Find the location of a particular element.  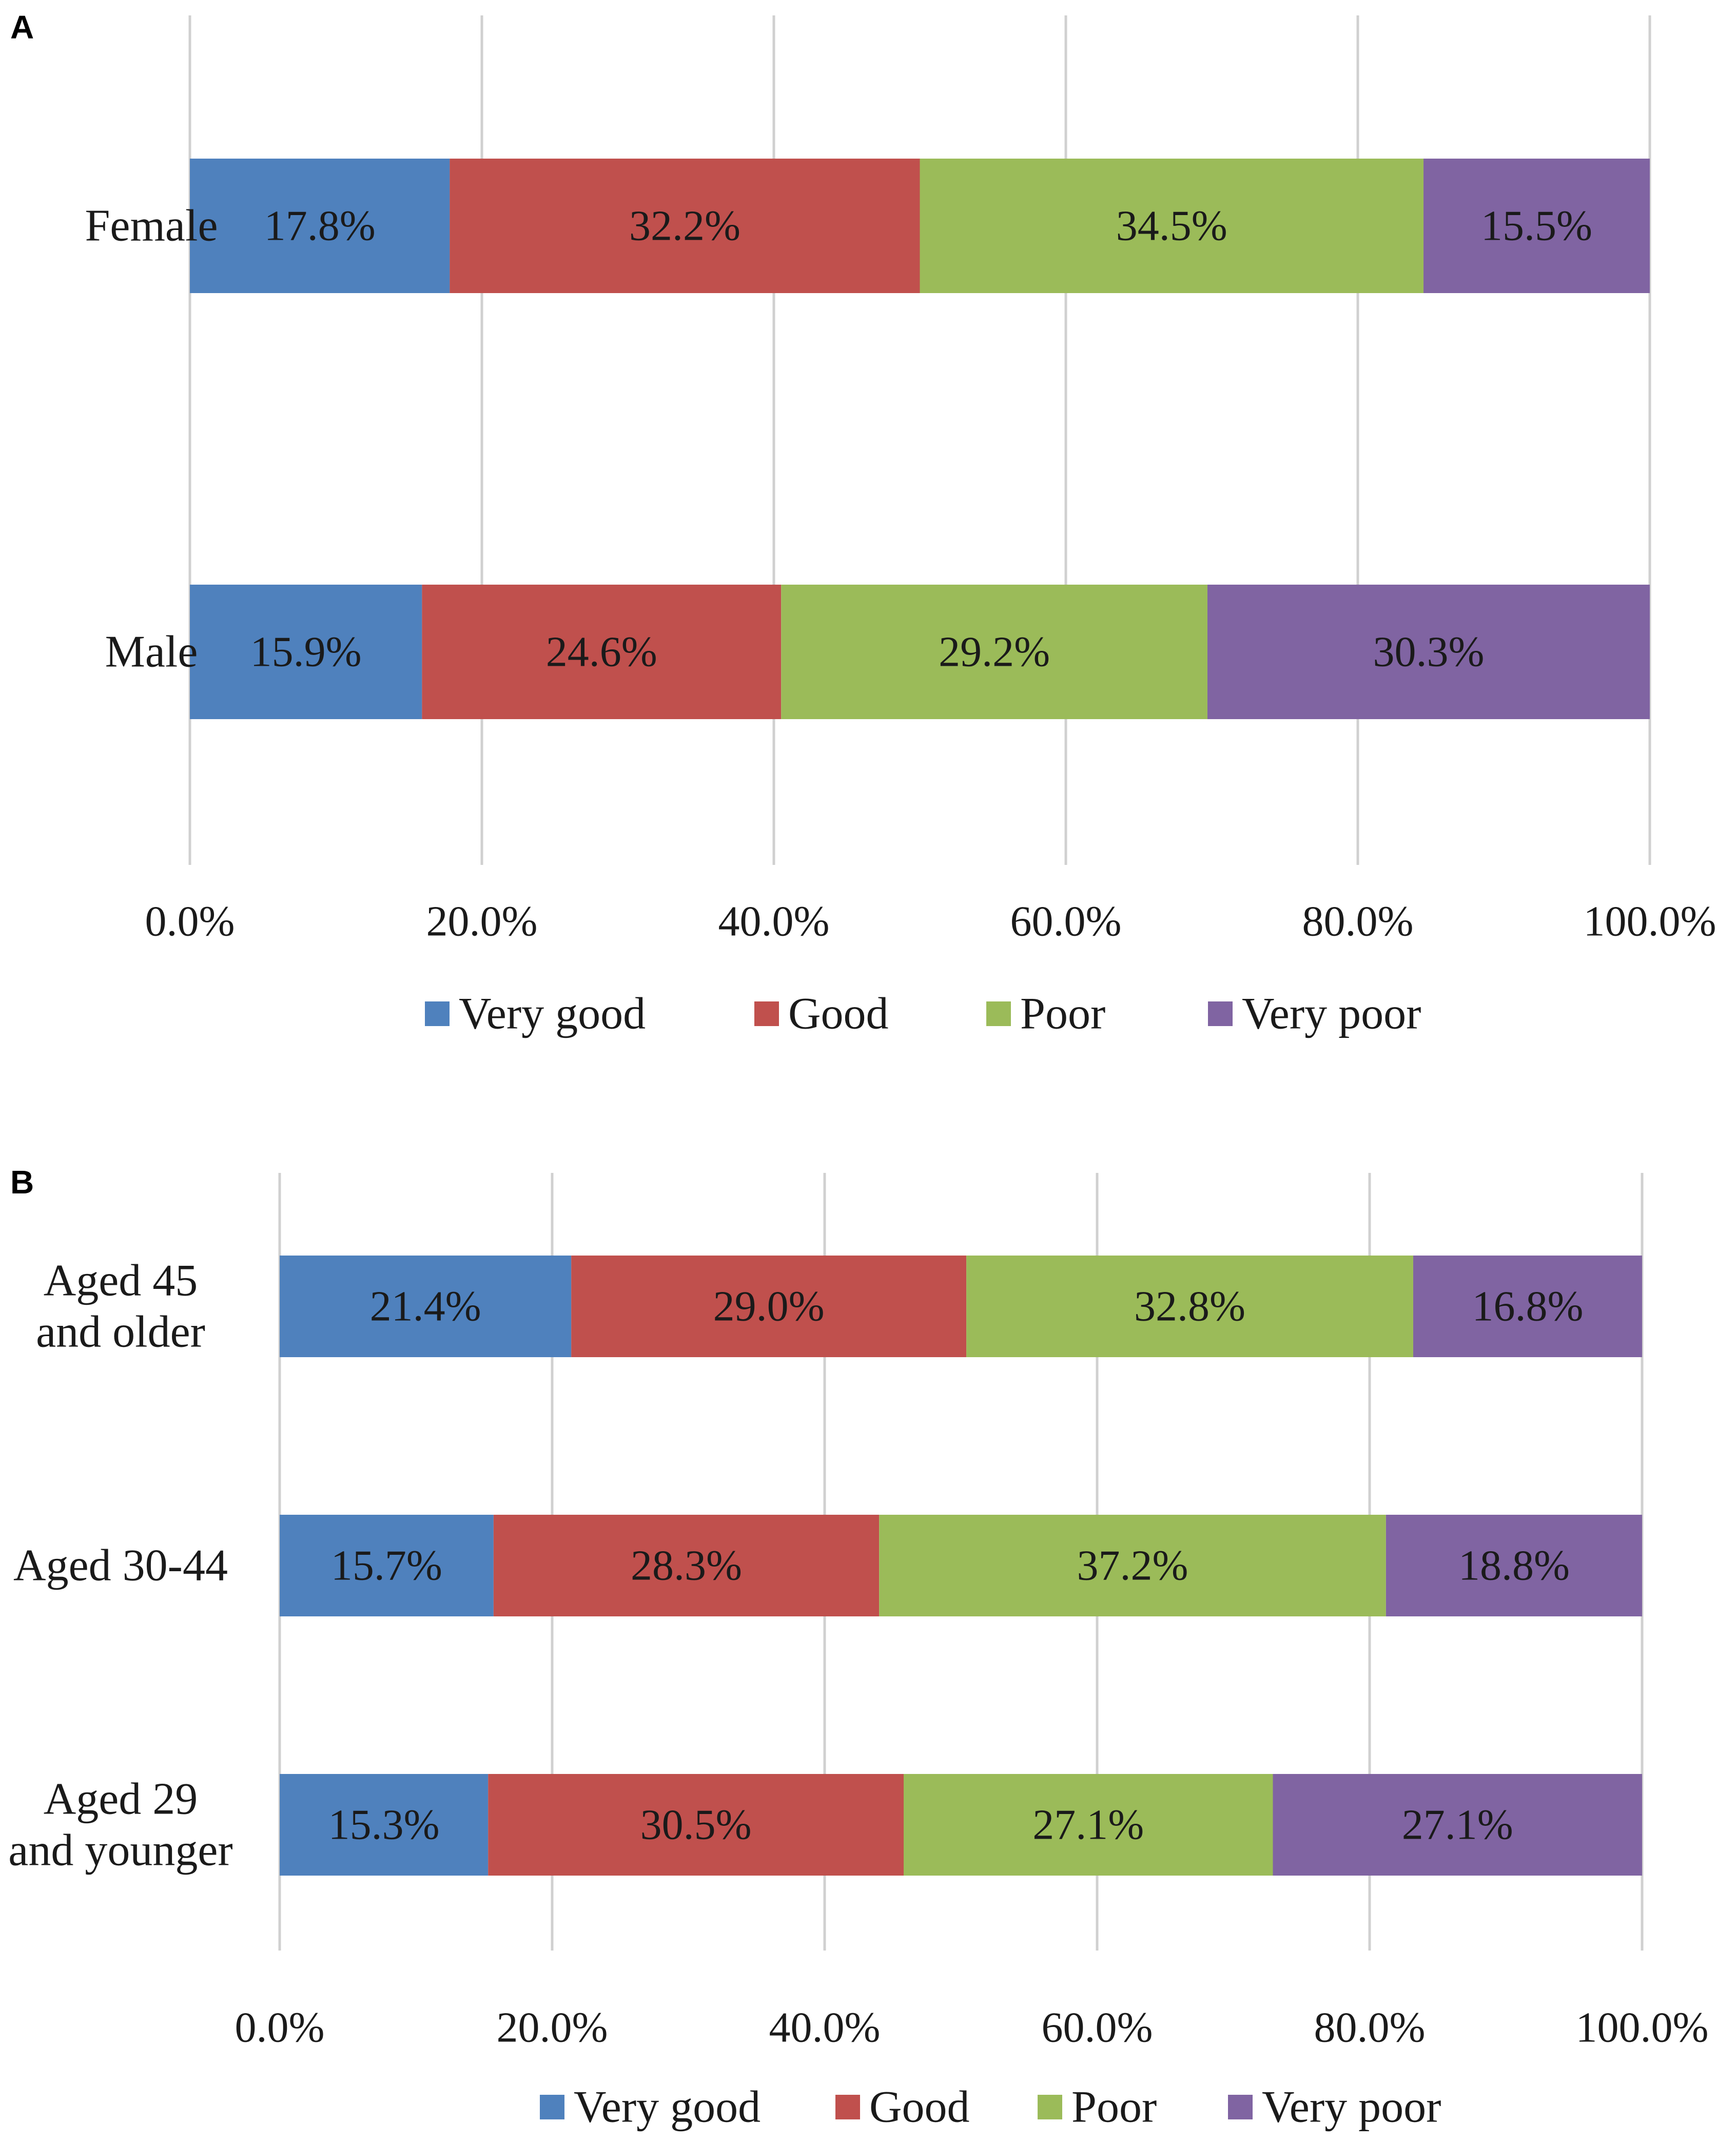

data-label: 18.8% is located at coordinates (1514, 1566).